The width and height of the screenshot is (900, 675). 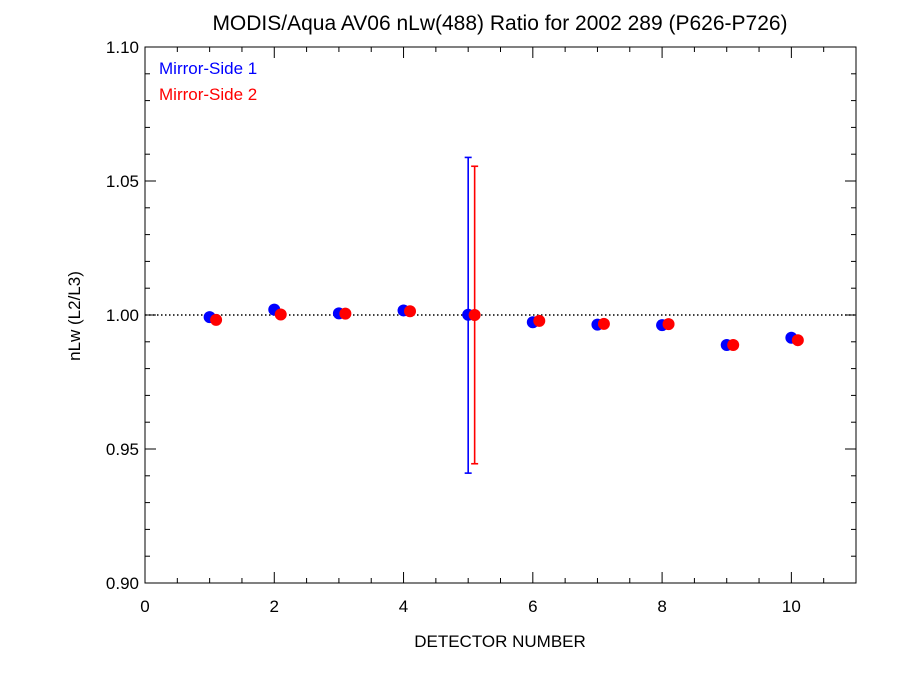 I want to click on legend-item-series-1: Mirror-Side 1, so click(x=208, y=68).